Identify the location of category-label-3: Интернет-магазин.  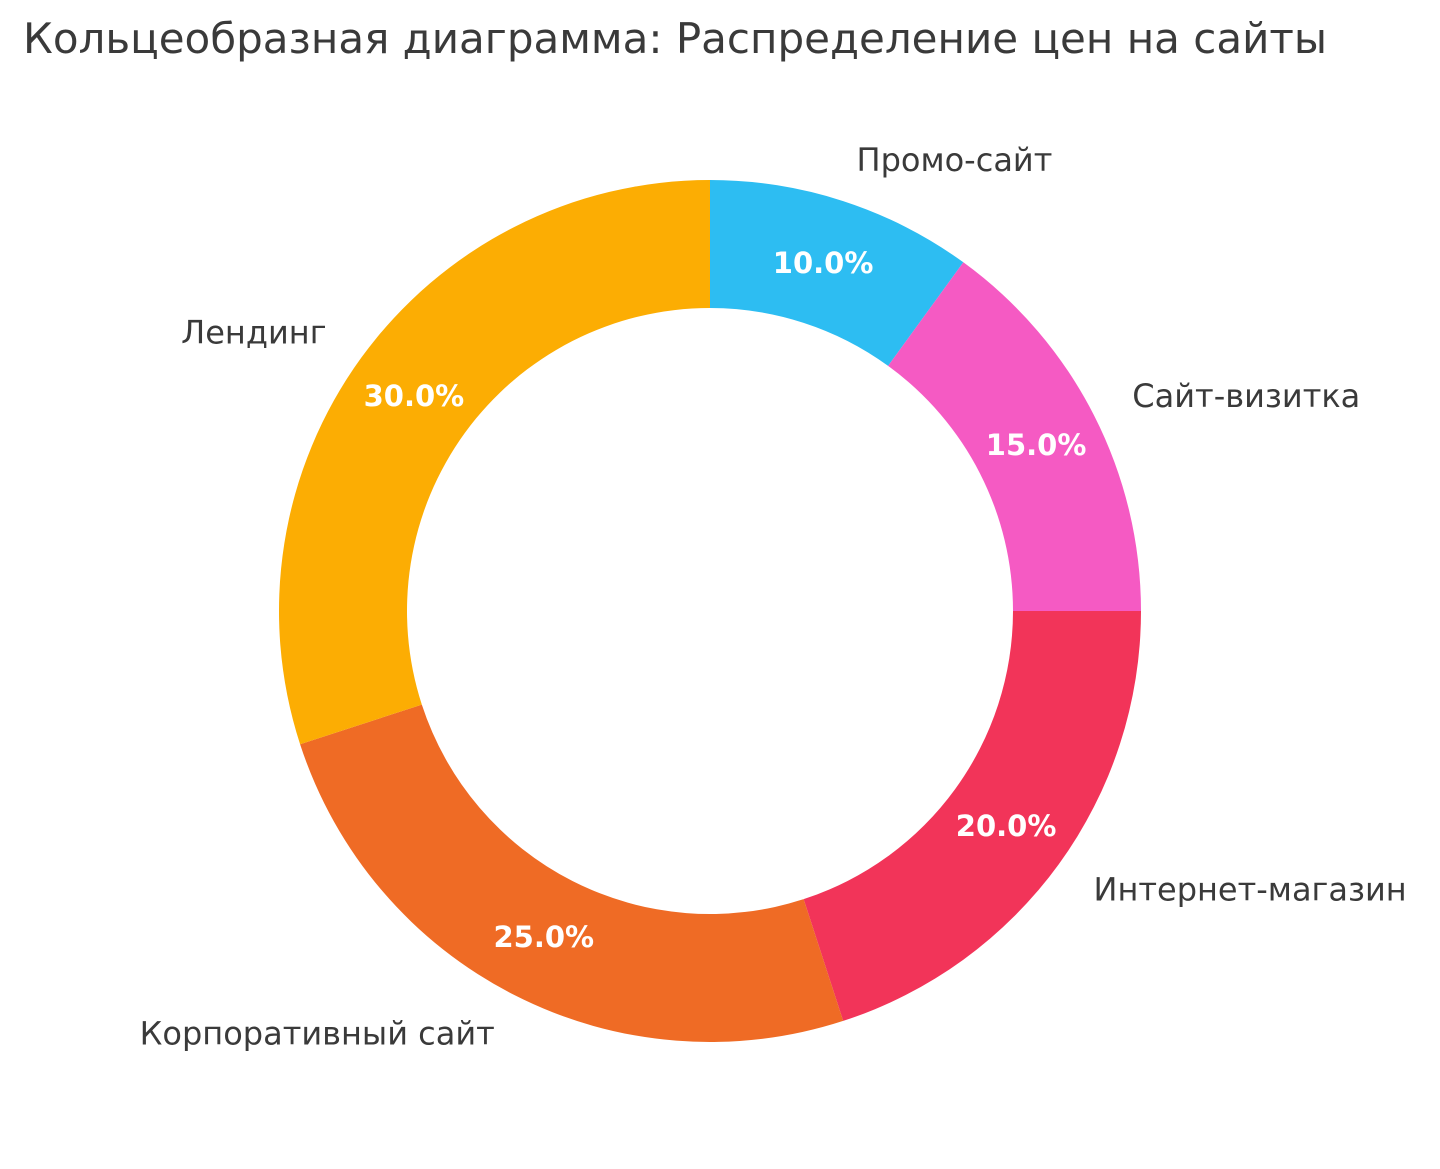
(1250, 890).